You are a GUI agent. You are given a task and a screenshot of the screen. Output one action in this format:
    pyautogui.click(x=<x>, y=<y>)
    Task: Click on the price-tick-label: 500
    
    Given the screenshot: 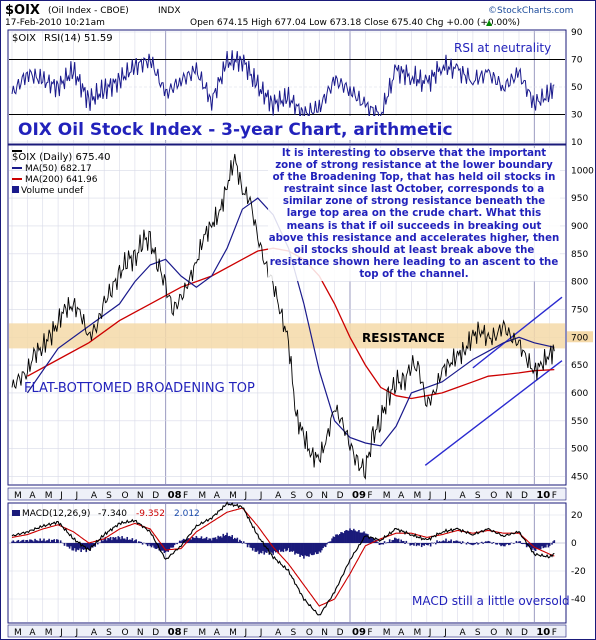 What is the action you would take?
    pyautogui.click(x=579, y=450)
    